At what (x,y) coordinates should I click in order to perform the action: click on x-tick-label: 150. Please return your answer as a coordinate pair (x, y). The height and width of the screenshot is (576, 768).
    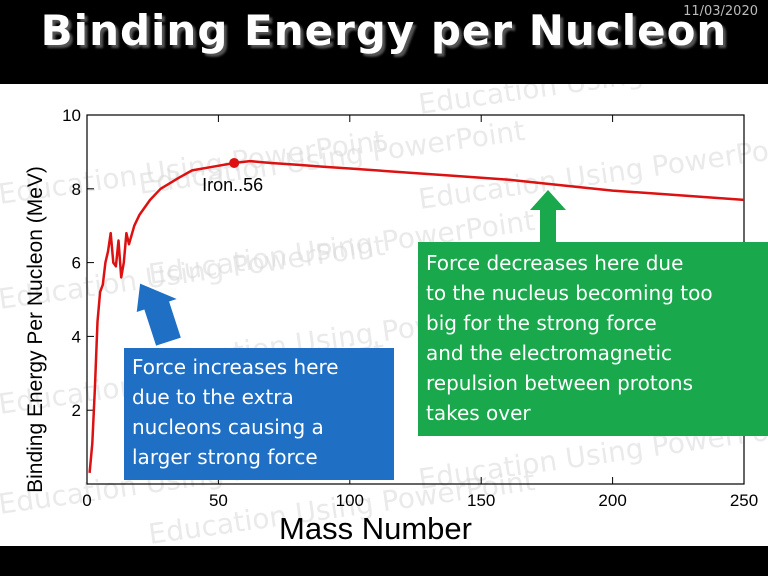
    Looking at the image, I should click on (481, 500).